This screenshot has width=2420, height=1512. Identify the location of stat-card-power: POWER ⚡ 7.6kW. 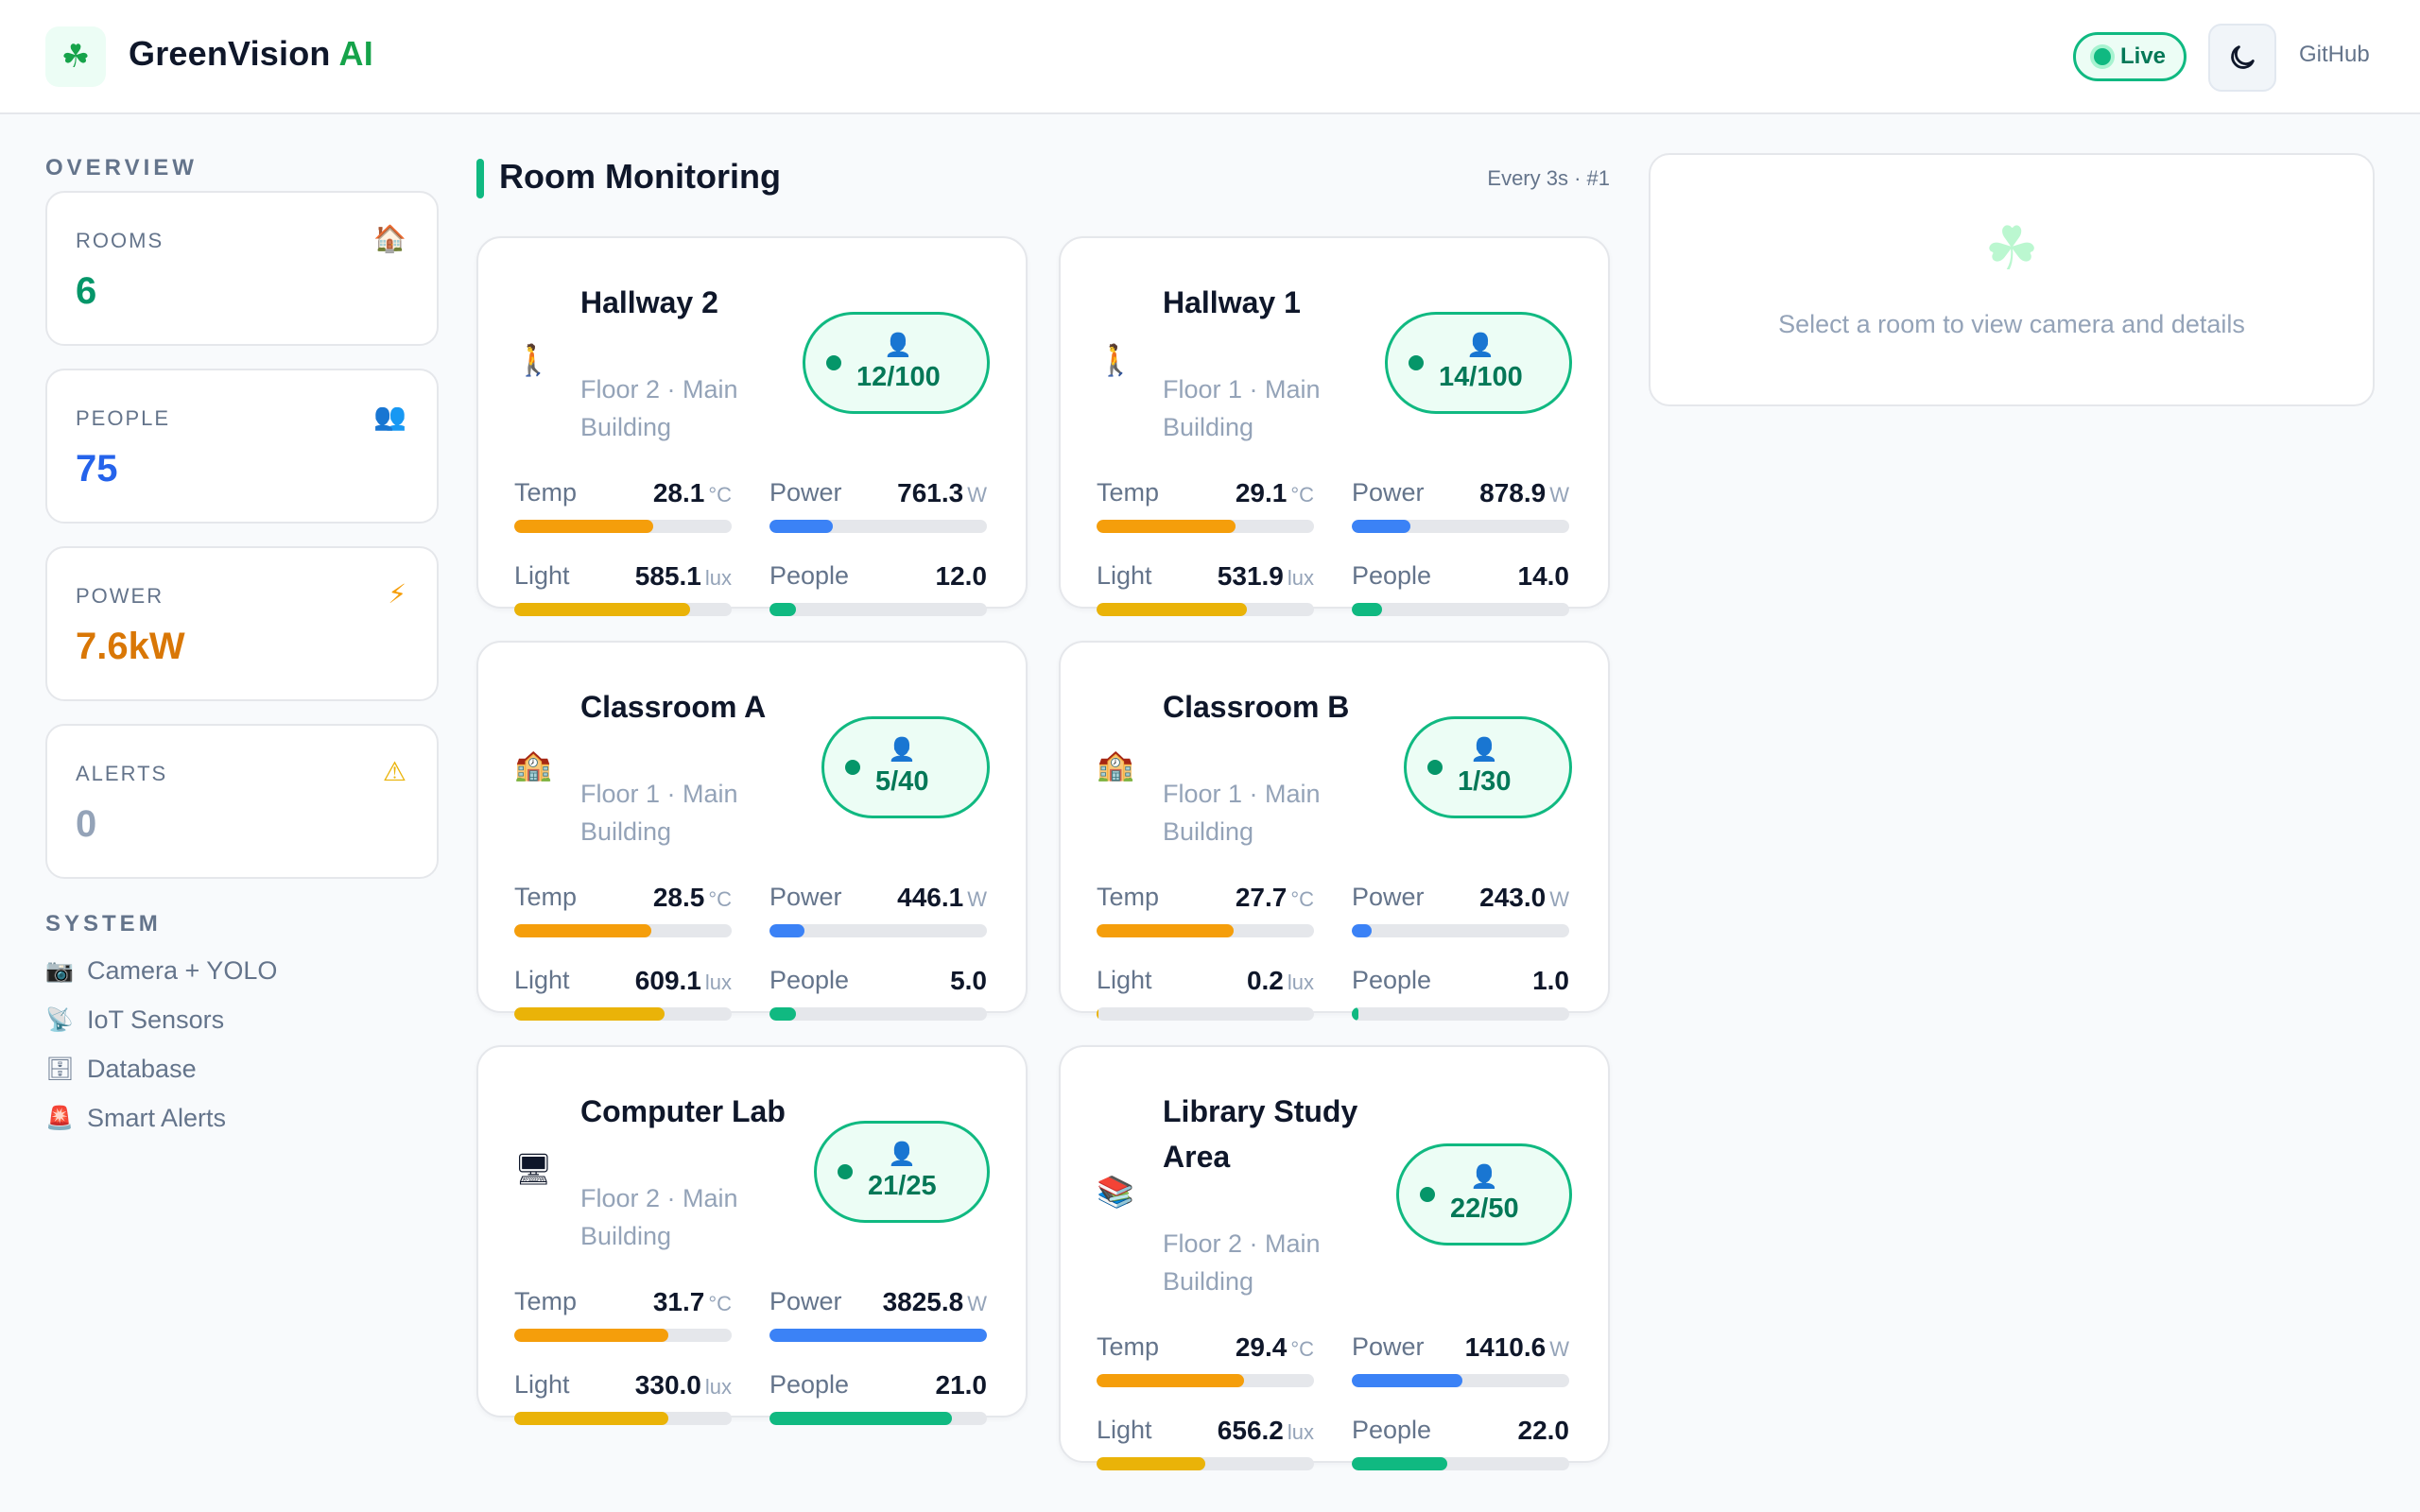
(242, 623).